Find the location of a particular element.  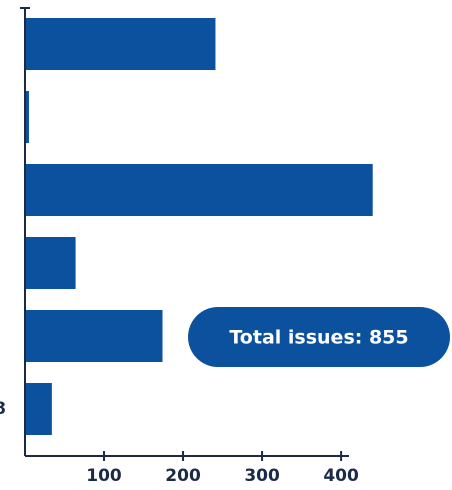

x-tick-label: 200 is located at coordinates (183, 476).